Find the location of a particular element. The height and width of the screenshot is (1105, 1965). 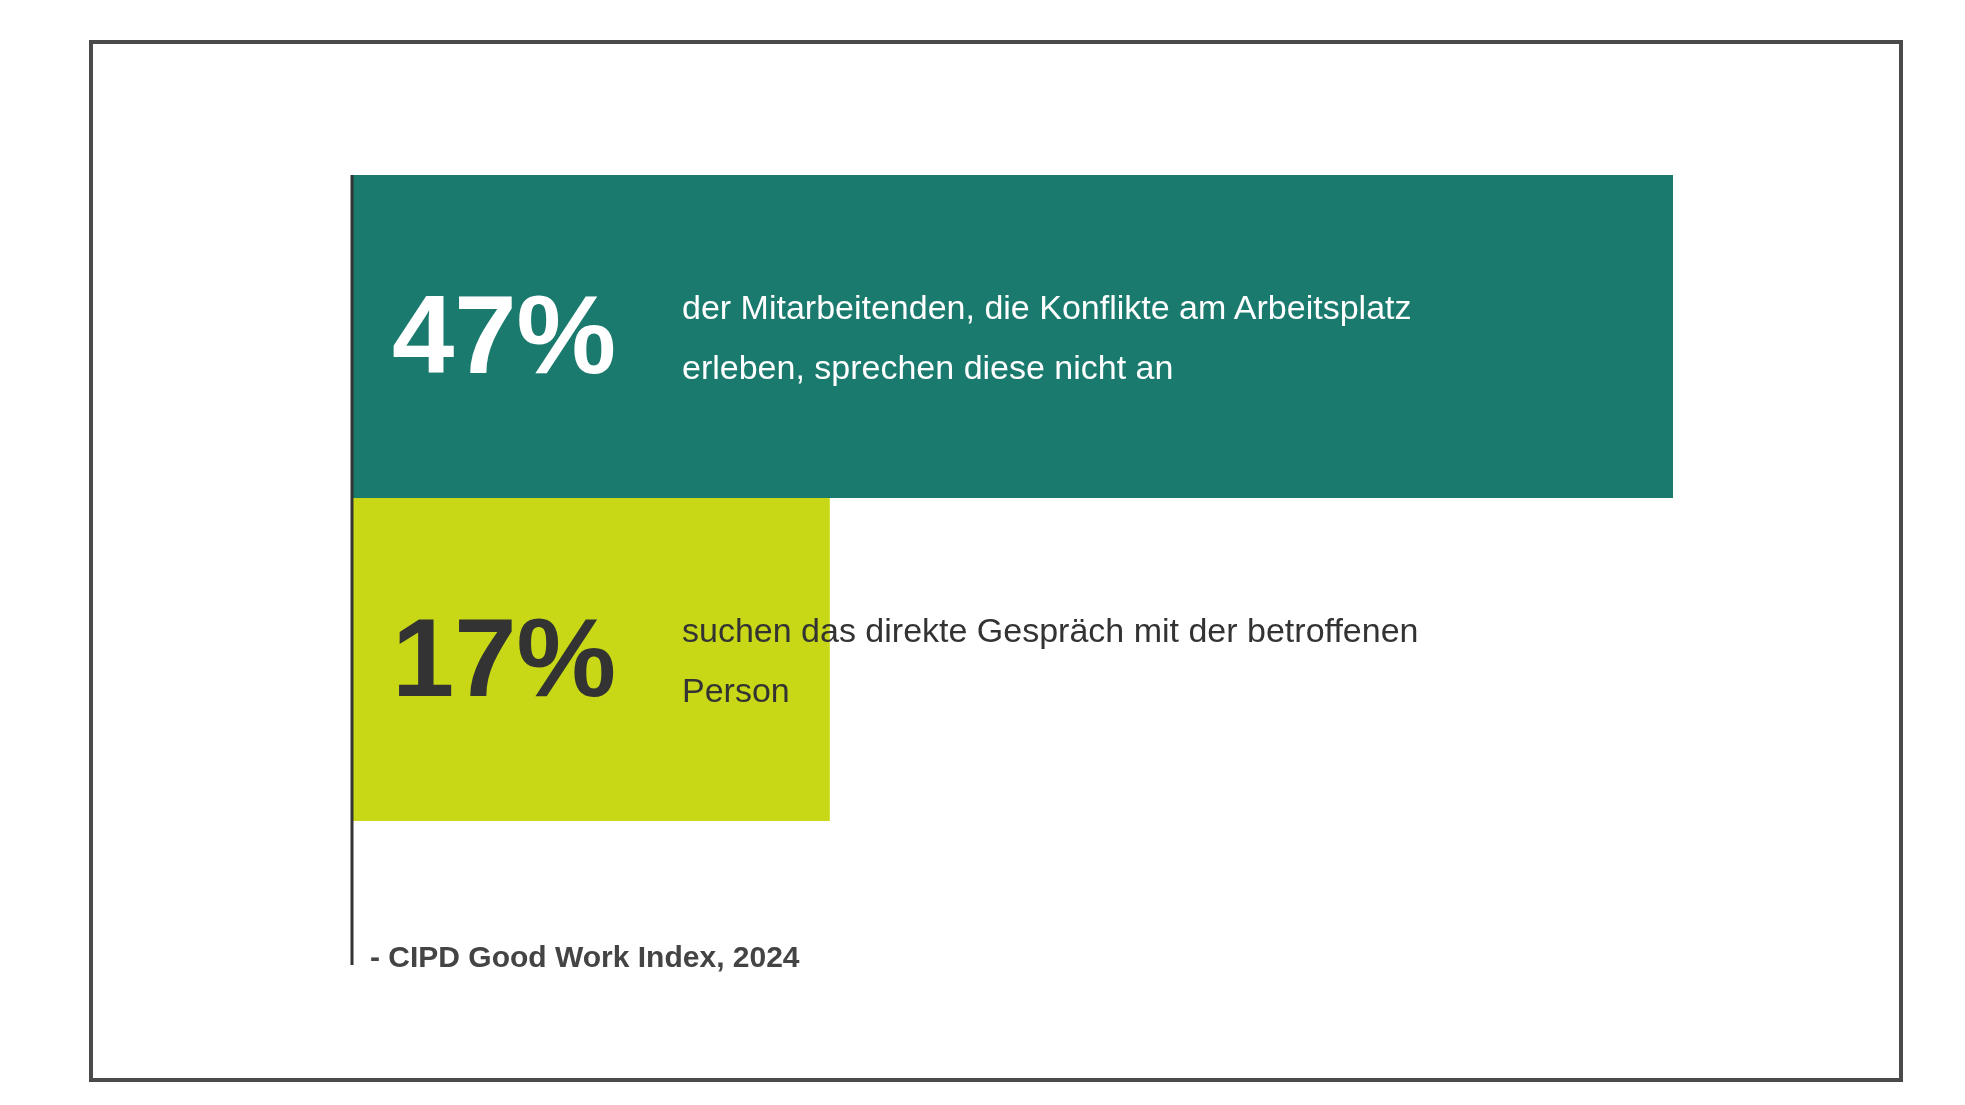

y-tick-label: der Mitarbeitenden, die Konflikte am Arbeitsplatz erleben, sprechen diese nicht an is located at coordinates (1047, 336).